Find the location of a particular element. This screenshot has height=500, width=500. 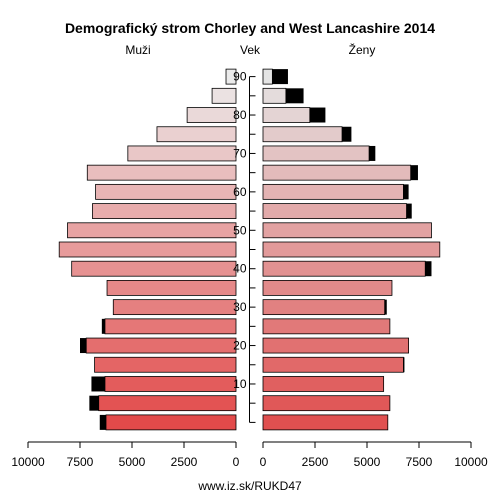

age-tick-label: 90 is located at coordinates (240, 77).